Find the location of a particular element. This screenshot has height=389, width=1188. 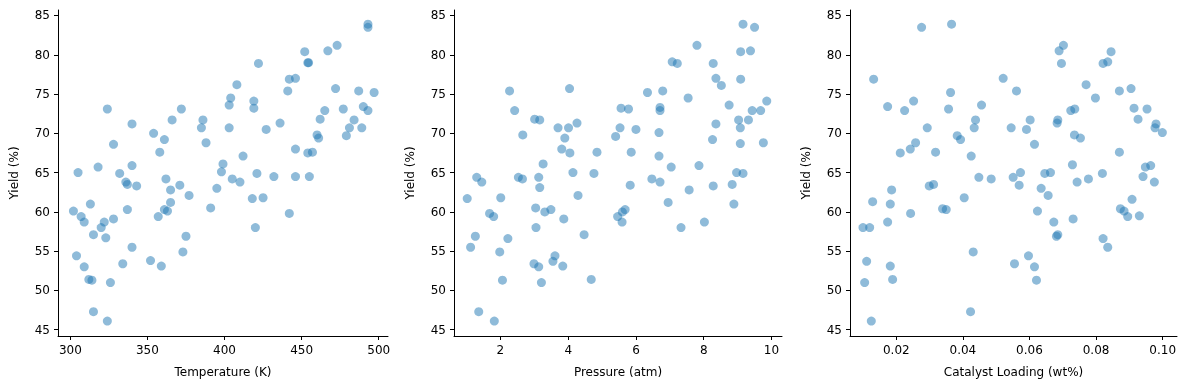

x-axis-title: Pressure (atm) is located at coordinates (618, 372).